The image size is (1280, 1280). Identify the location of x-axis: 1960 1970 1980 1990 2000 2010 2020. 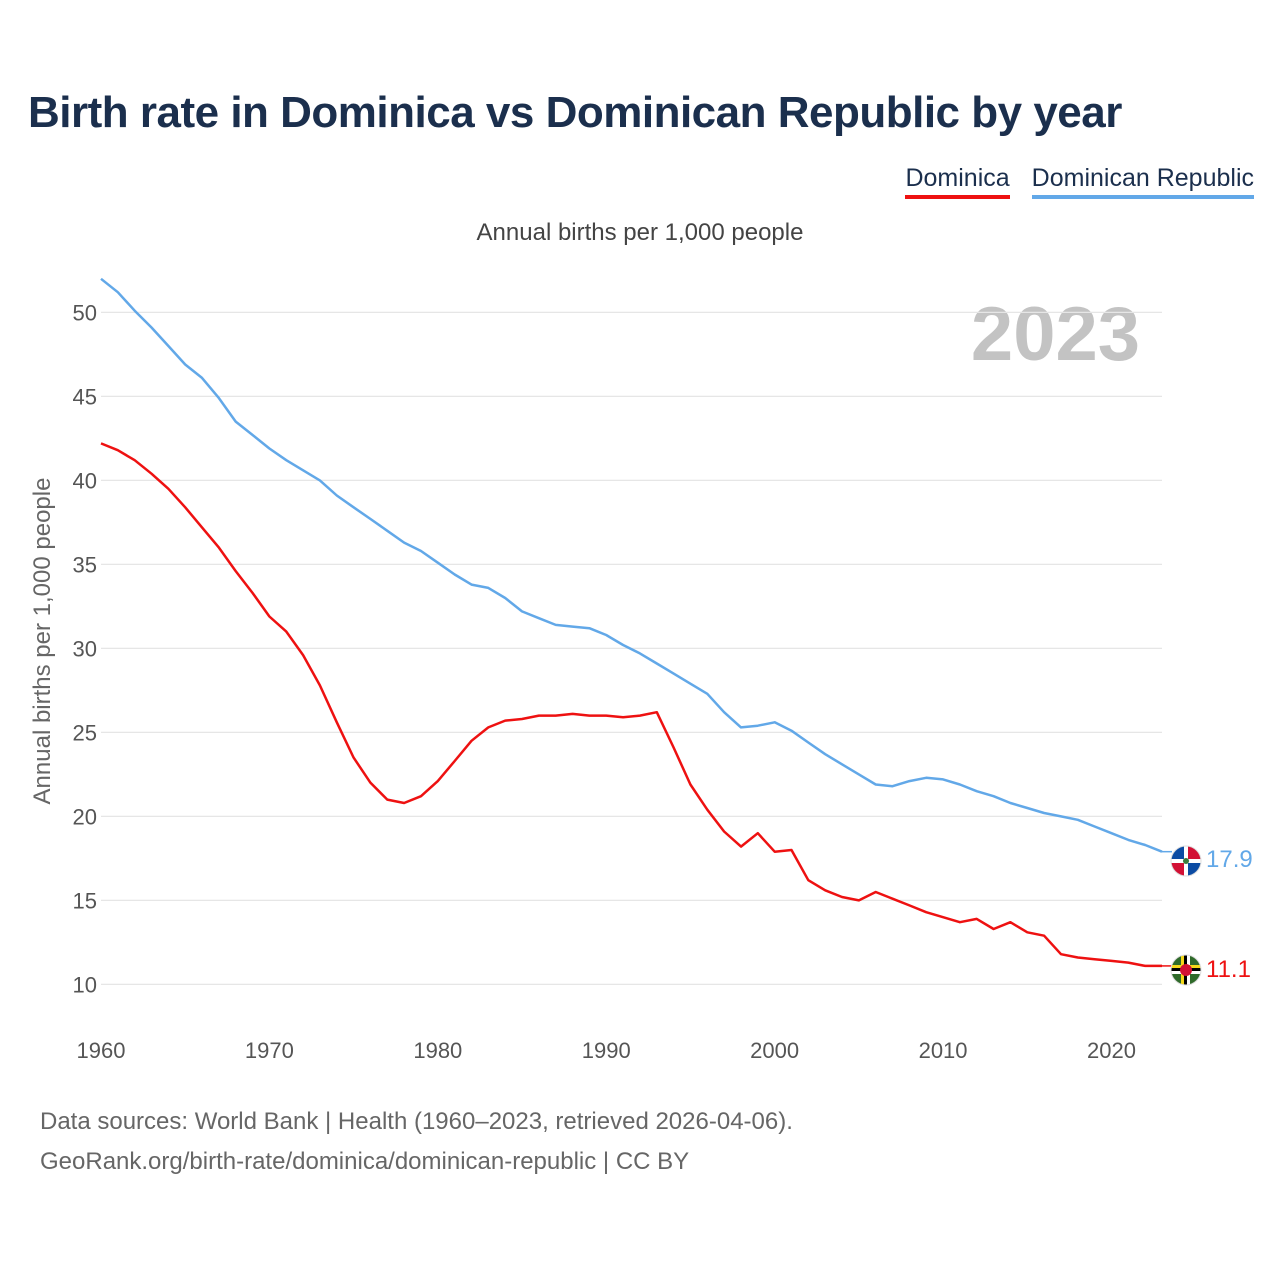
(606, 1050).